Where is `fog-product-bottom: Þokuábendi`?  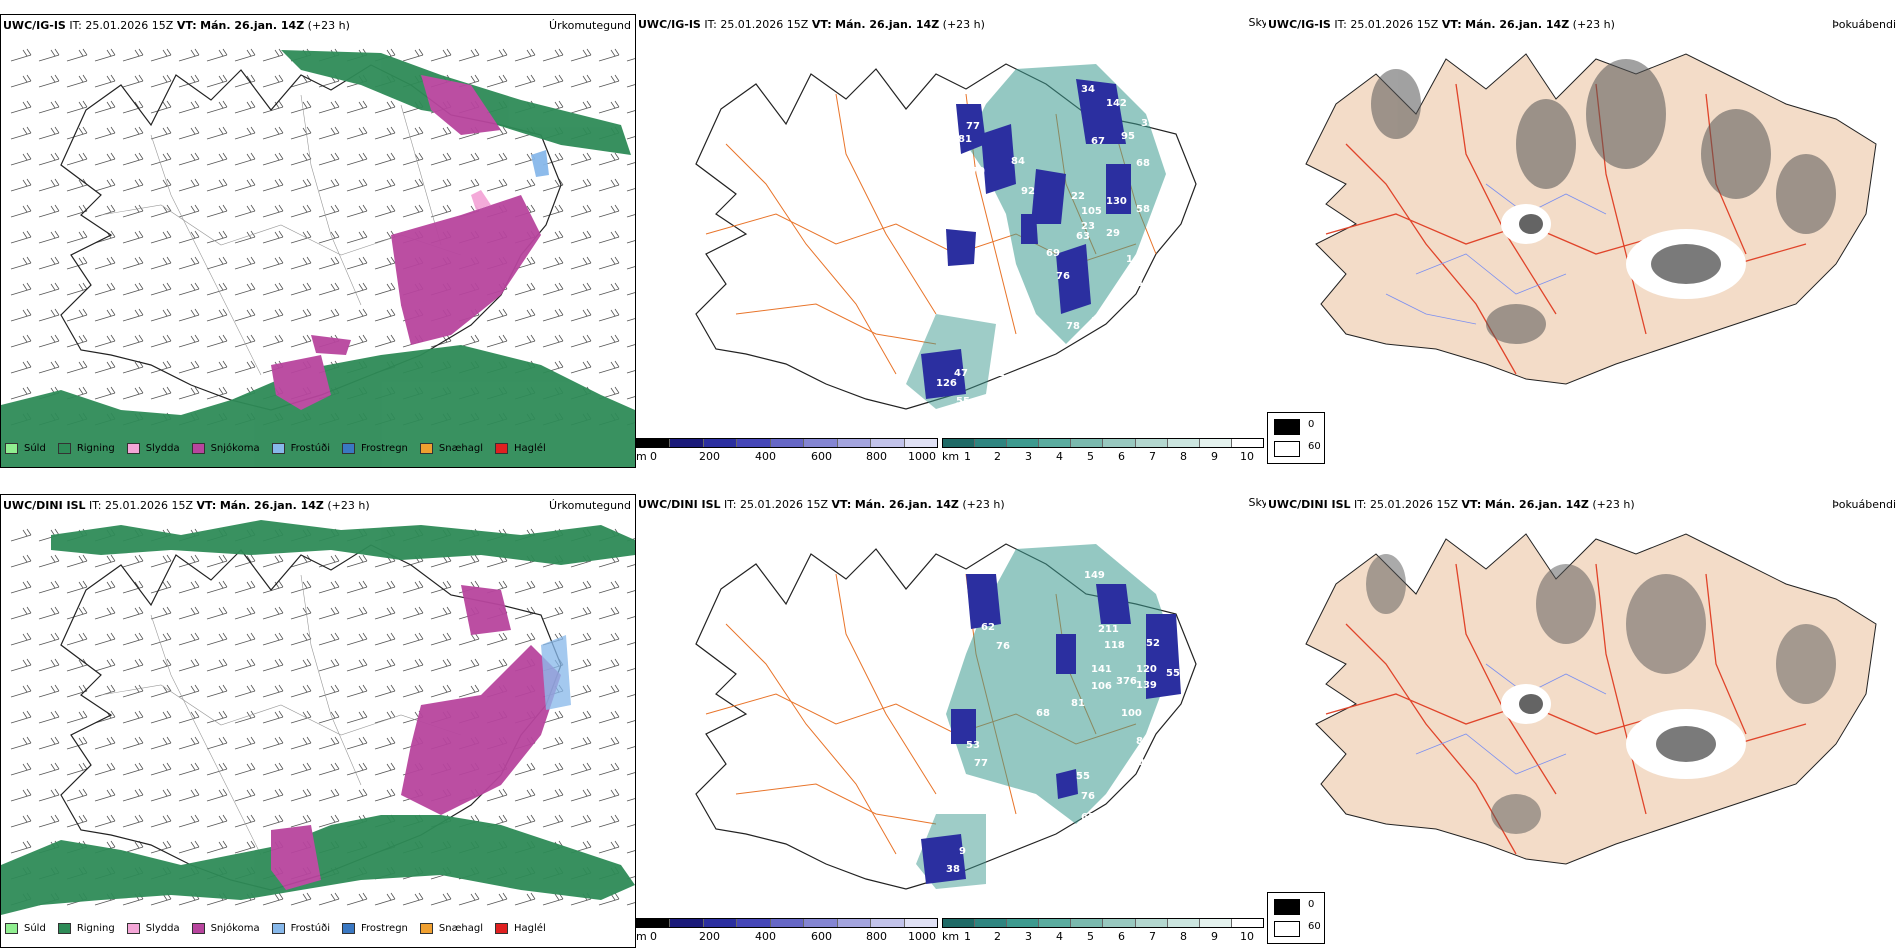 fog-product-bottom: Þokuábendi is located at coordinates (1864, 504).